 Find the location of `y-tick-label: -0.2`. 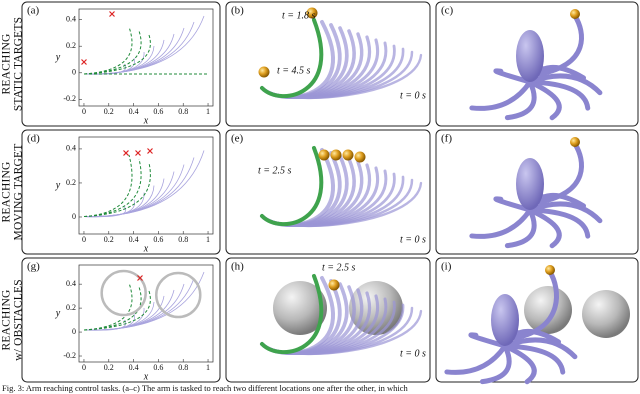

y-tick-label: -0.2 is located at coordinates (69, 355).